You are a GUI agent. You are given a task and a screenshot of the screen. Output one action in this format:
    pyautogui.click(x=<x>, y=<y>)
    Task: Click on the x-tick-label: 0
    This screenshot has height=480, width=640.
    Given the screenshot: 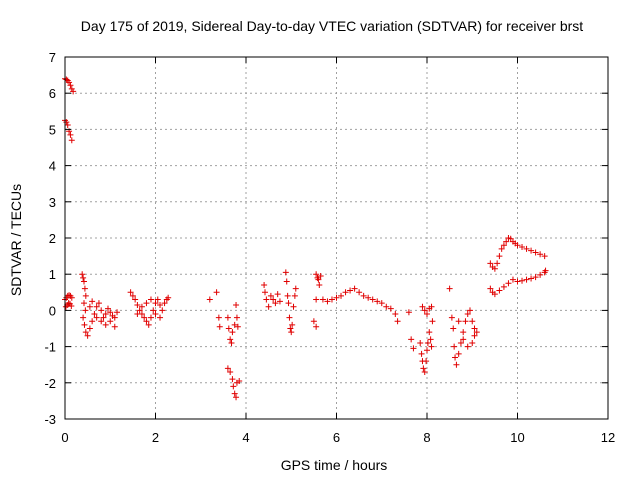 What is the action you would take?
    pyautogui.click(x=64, y=437)
    